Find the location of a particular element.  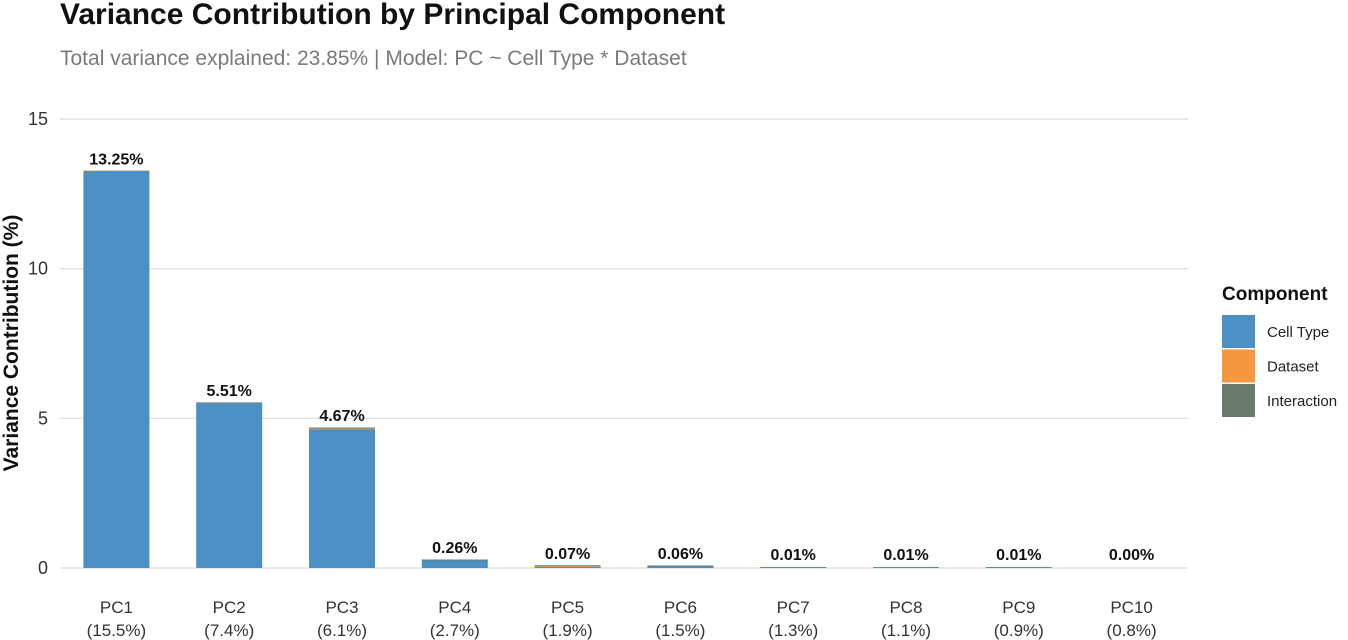

x-tick-sublabel: (7.4%) is located at coordinates (229, 630).